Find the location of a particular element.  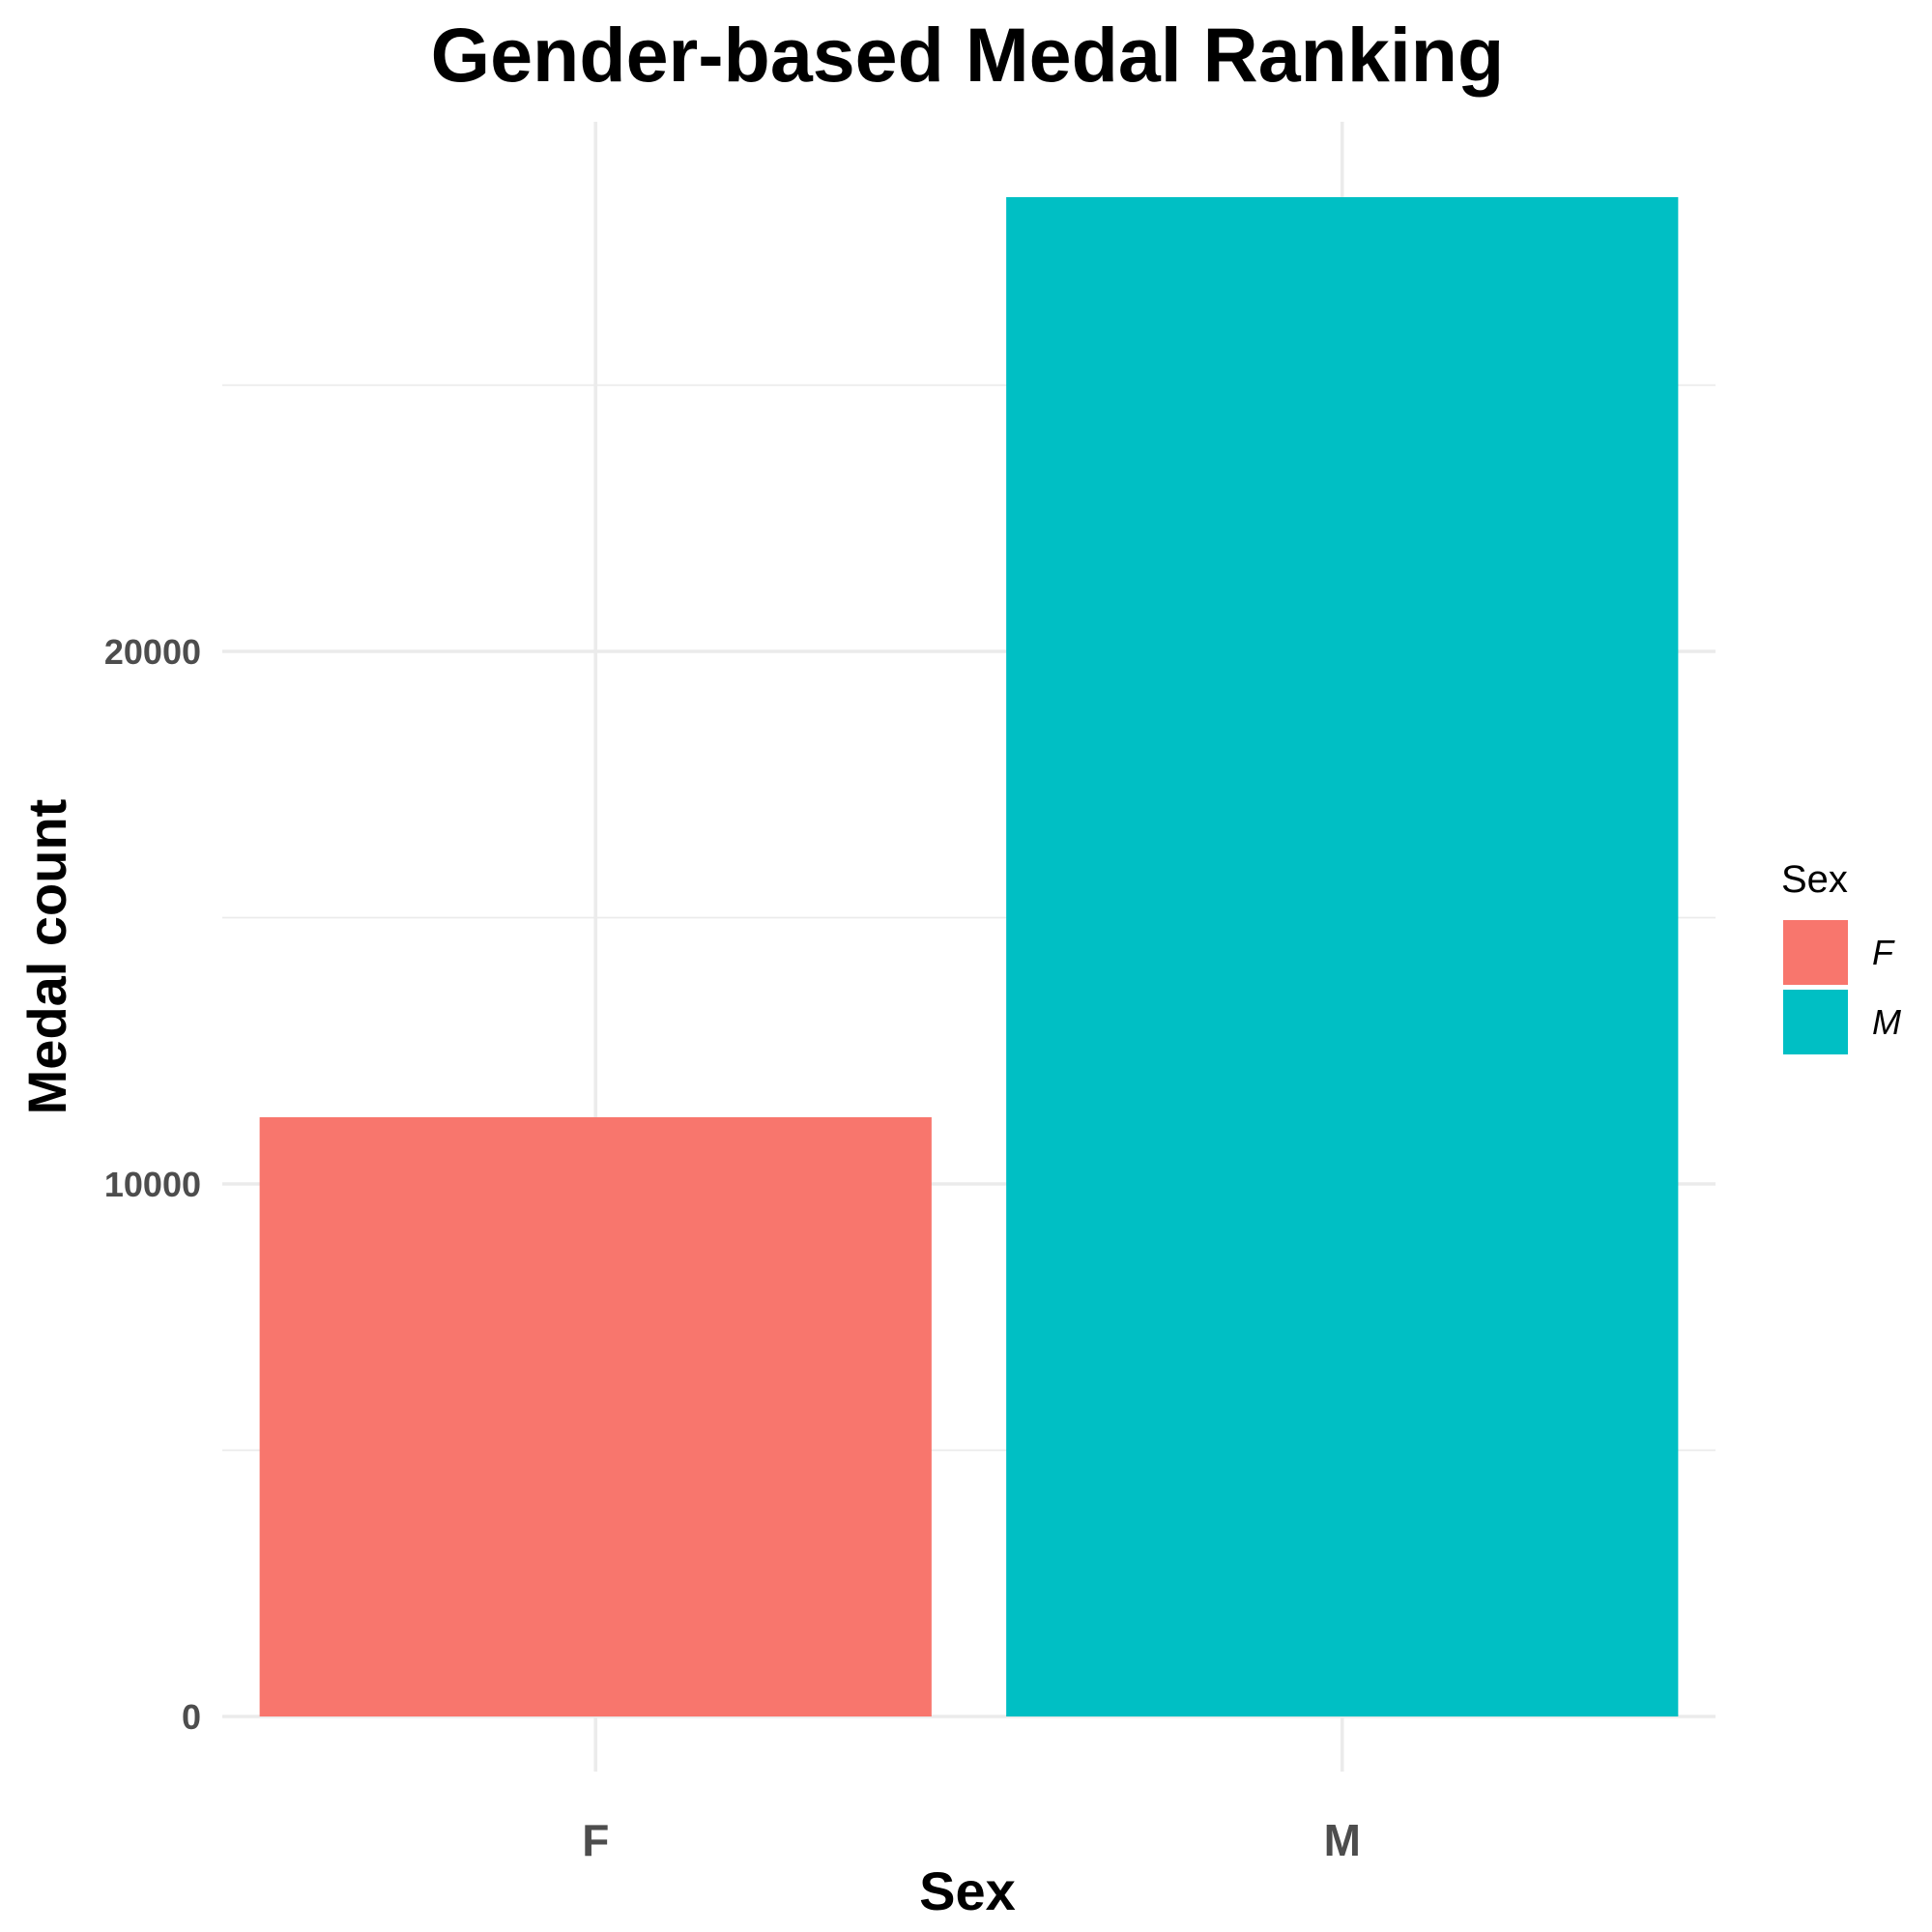

legend: Sex FM is located at coordinates (1841, 956).